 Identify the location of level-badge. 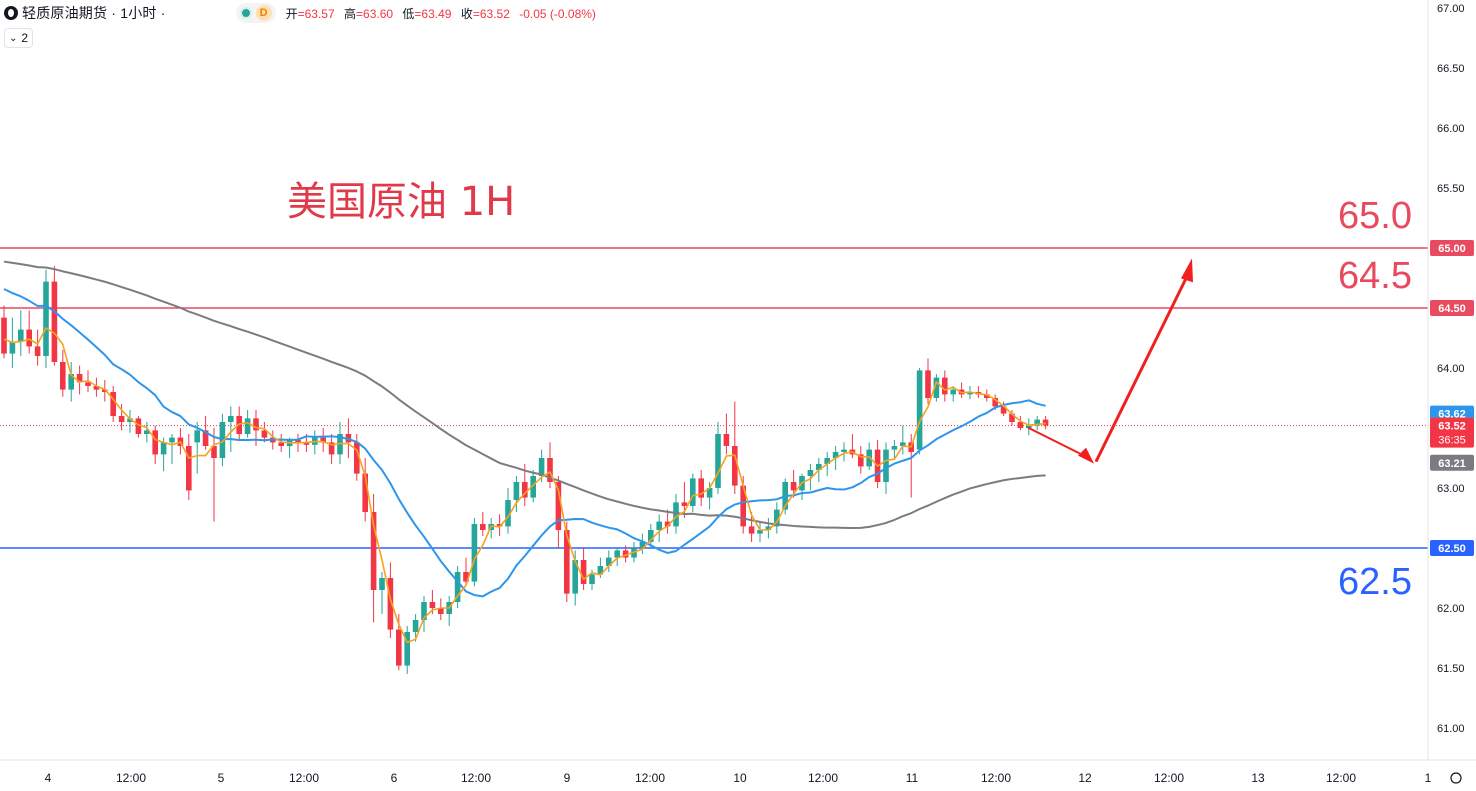
(1452, 308).